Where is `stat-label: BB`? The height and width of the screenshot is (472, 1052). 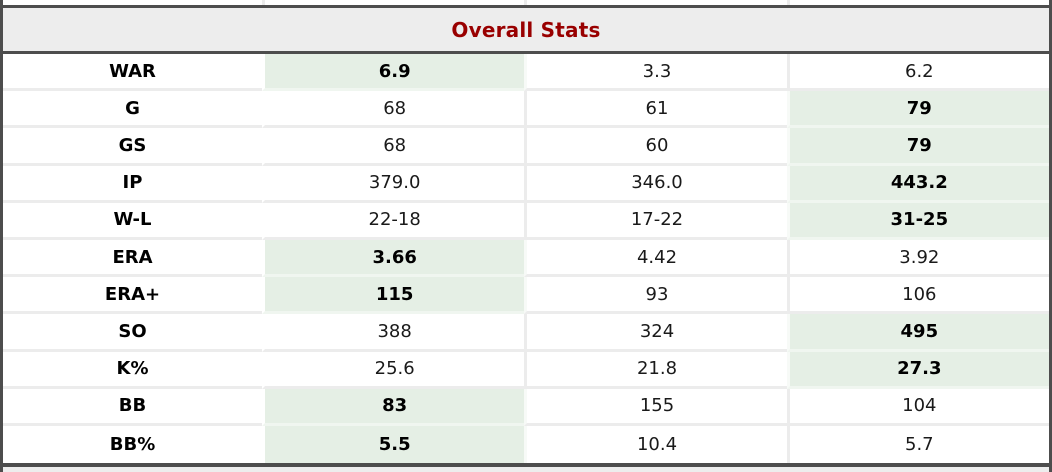
stat-label: BB is located at coordinates (132, 407).